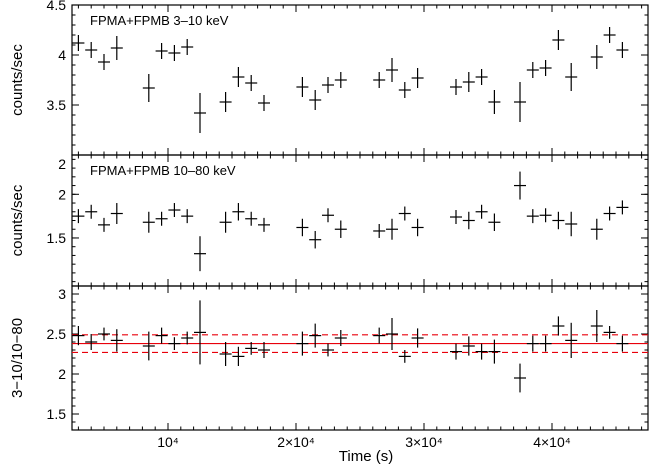 The image size is (659, 475). I want to click on panel-2-annotation: FPMA+FPMB 10–80 keV, so click(163, 170).